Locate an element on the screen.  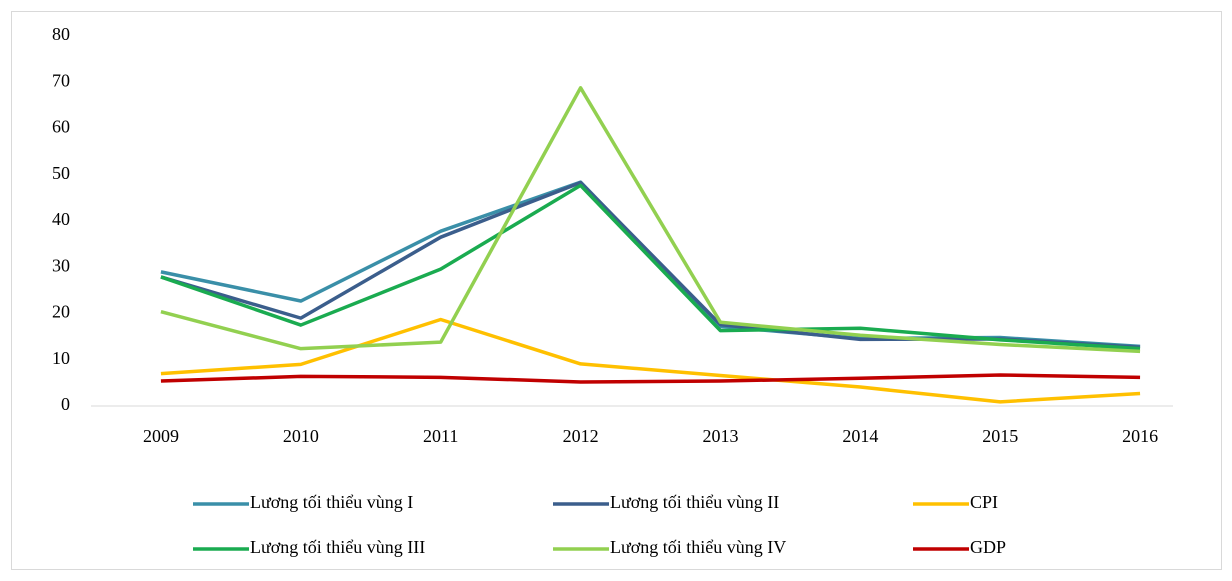
x-tick-label: 2010 is located at coordinates (301, 436).